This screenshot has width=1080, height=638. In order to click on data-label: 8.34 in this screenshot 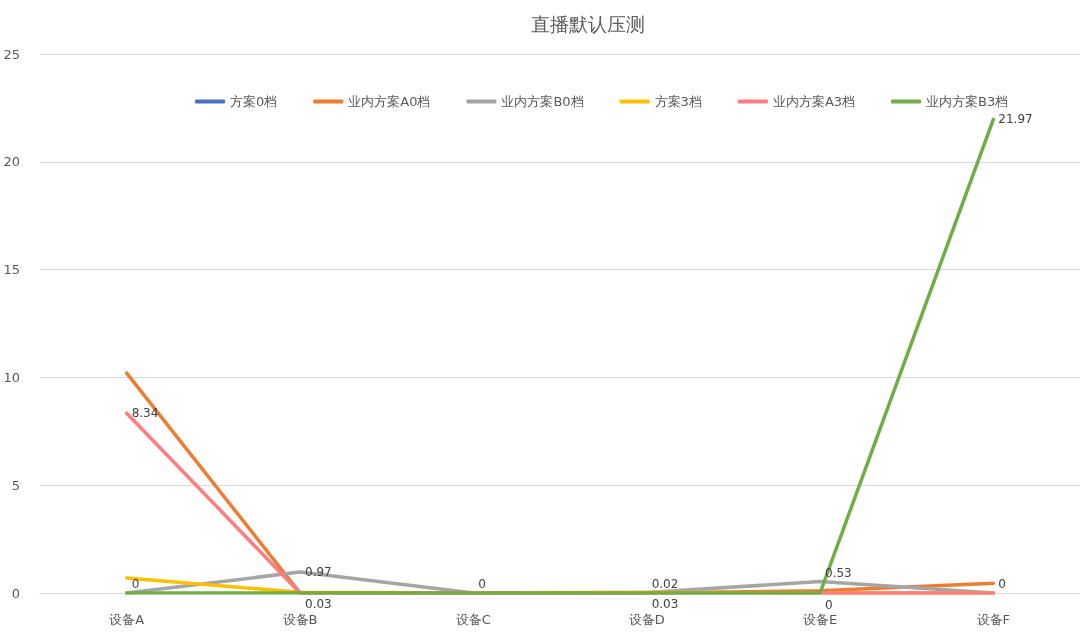, I will do `click(145, 413)`.